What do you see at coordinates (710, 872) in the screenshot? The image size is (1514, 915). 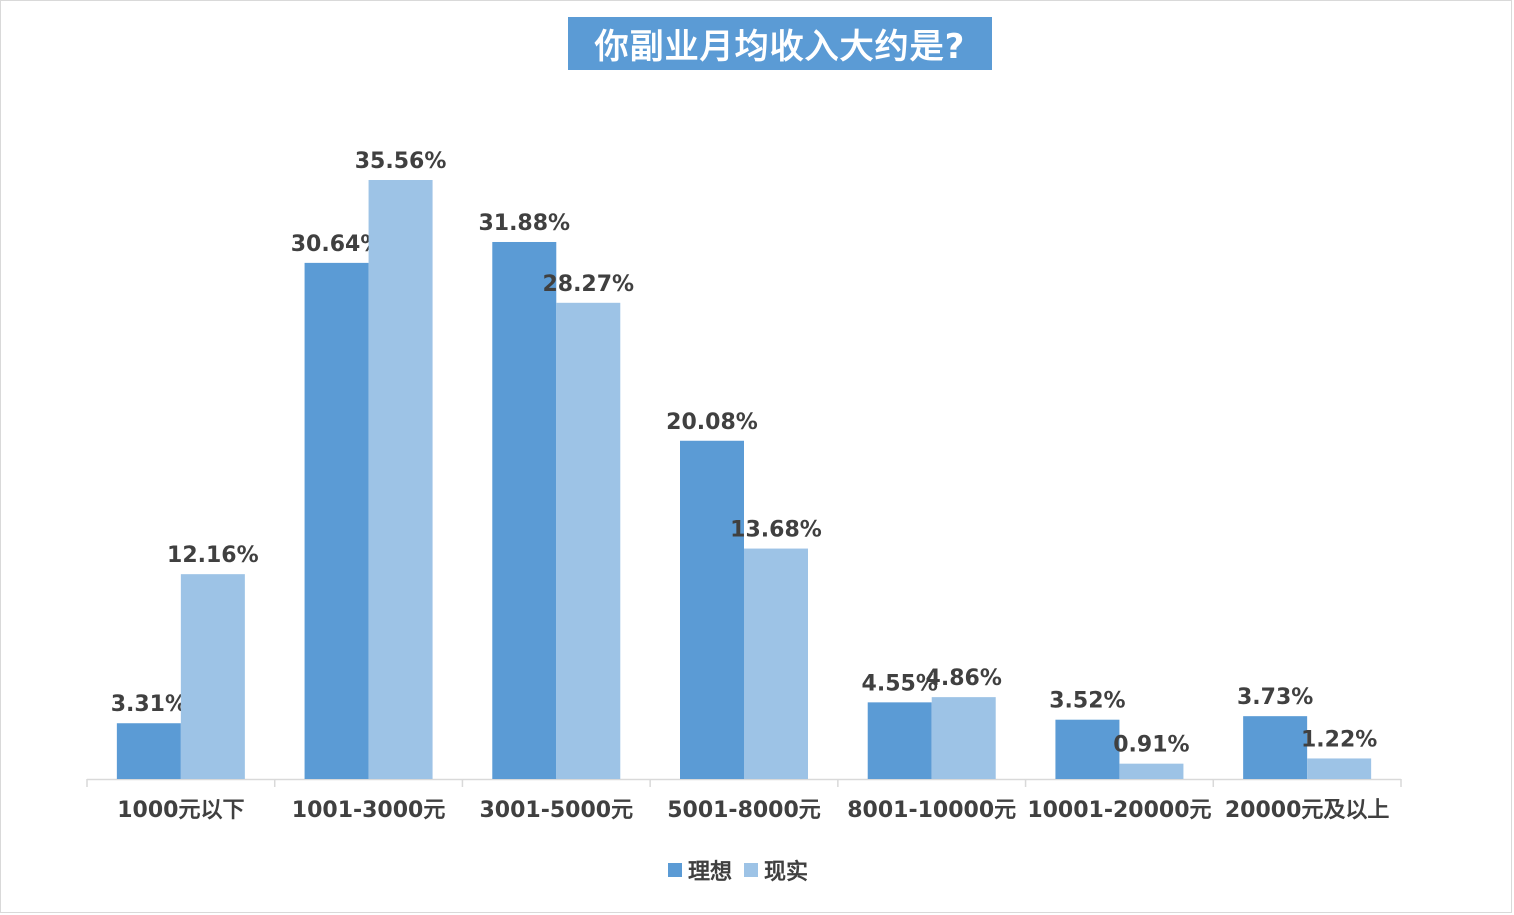 I see `legend-label: 理想` at bounding box center [710, 872].